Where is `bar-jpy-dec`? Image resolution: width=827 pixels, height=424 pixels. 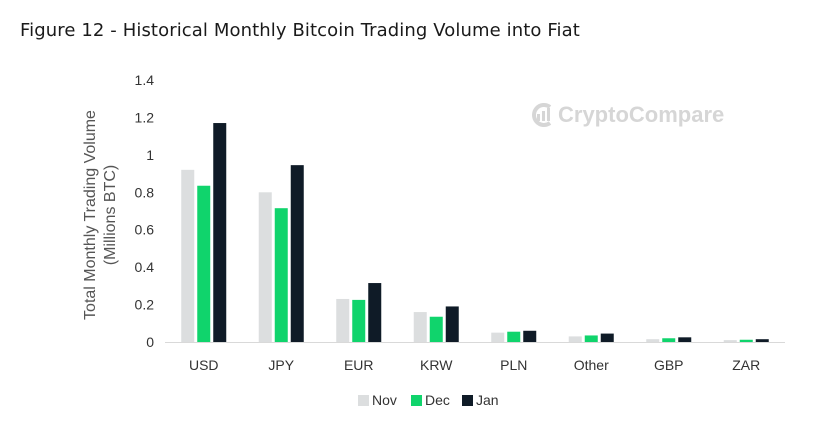
bar-jpy-dec is located at coordinates (281, 275).